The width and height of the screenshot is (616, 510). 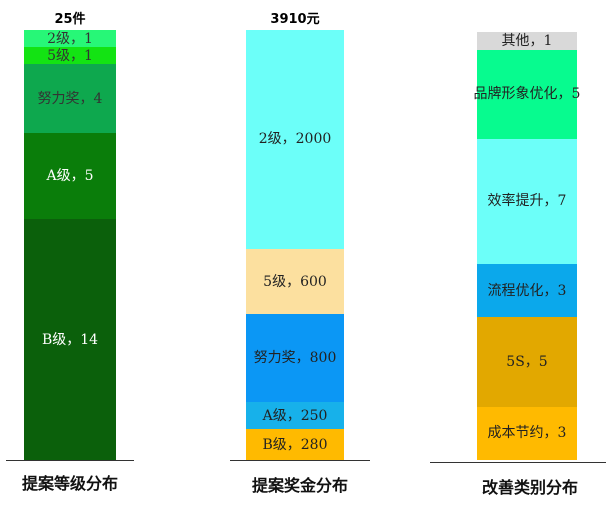 What do you see at coordinates (299, 485) in the screenshot?
I see `bonus-chart-title: 提案奖金分布` at bounding box center [299, 485].